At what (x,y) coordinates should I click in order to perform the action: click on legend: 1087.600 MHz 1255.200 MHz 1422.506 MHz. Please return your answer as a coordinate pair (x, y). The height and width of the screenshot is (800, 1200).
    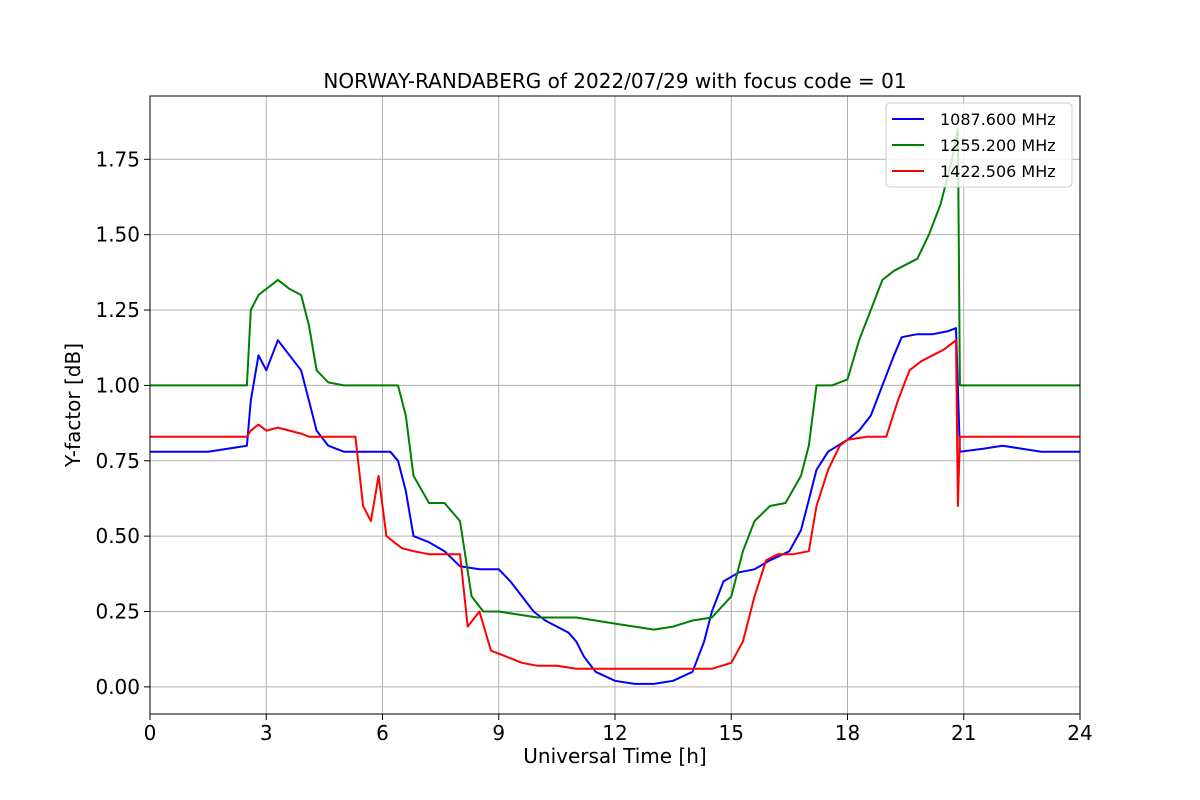
    Looking at the image, I should click on (979, 145).